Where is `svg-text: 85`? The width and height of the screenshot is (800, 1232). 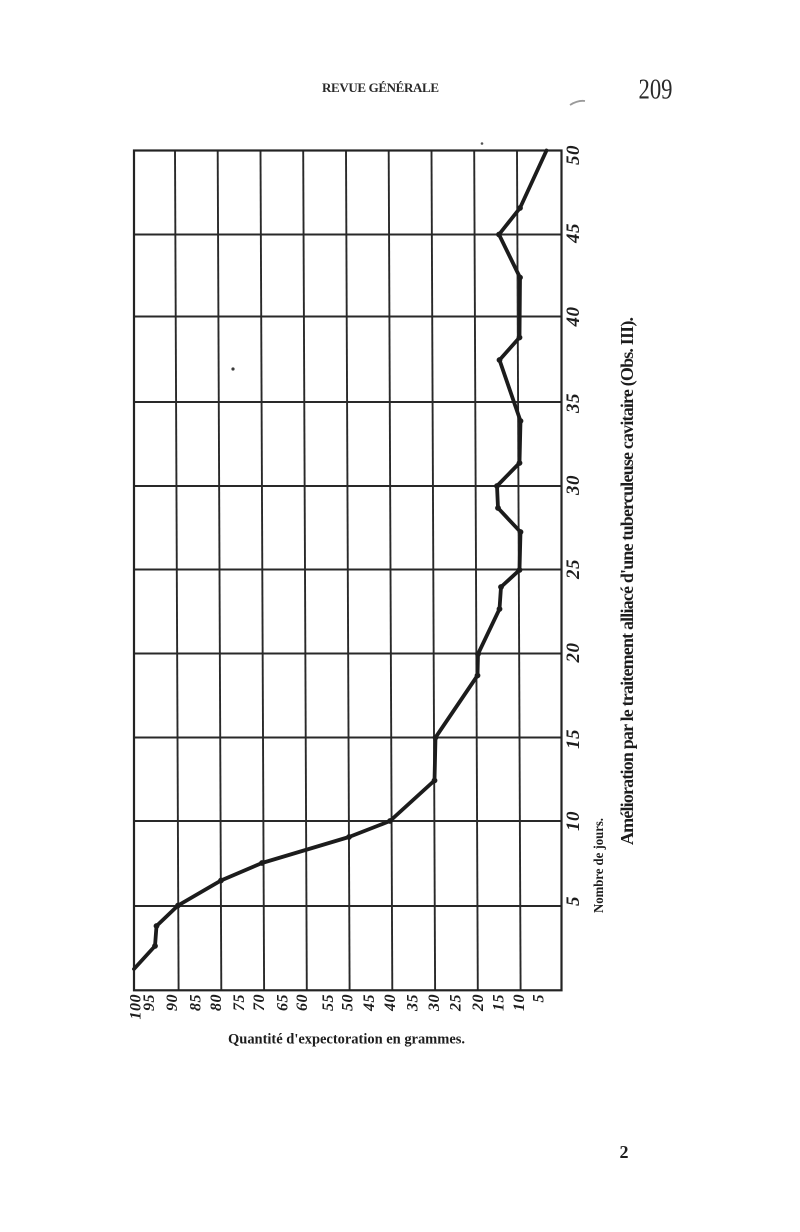 svg-text: 85 is located at coordinates (196, 1002).